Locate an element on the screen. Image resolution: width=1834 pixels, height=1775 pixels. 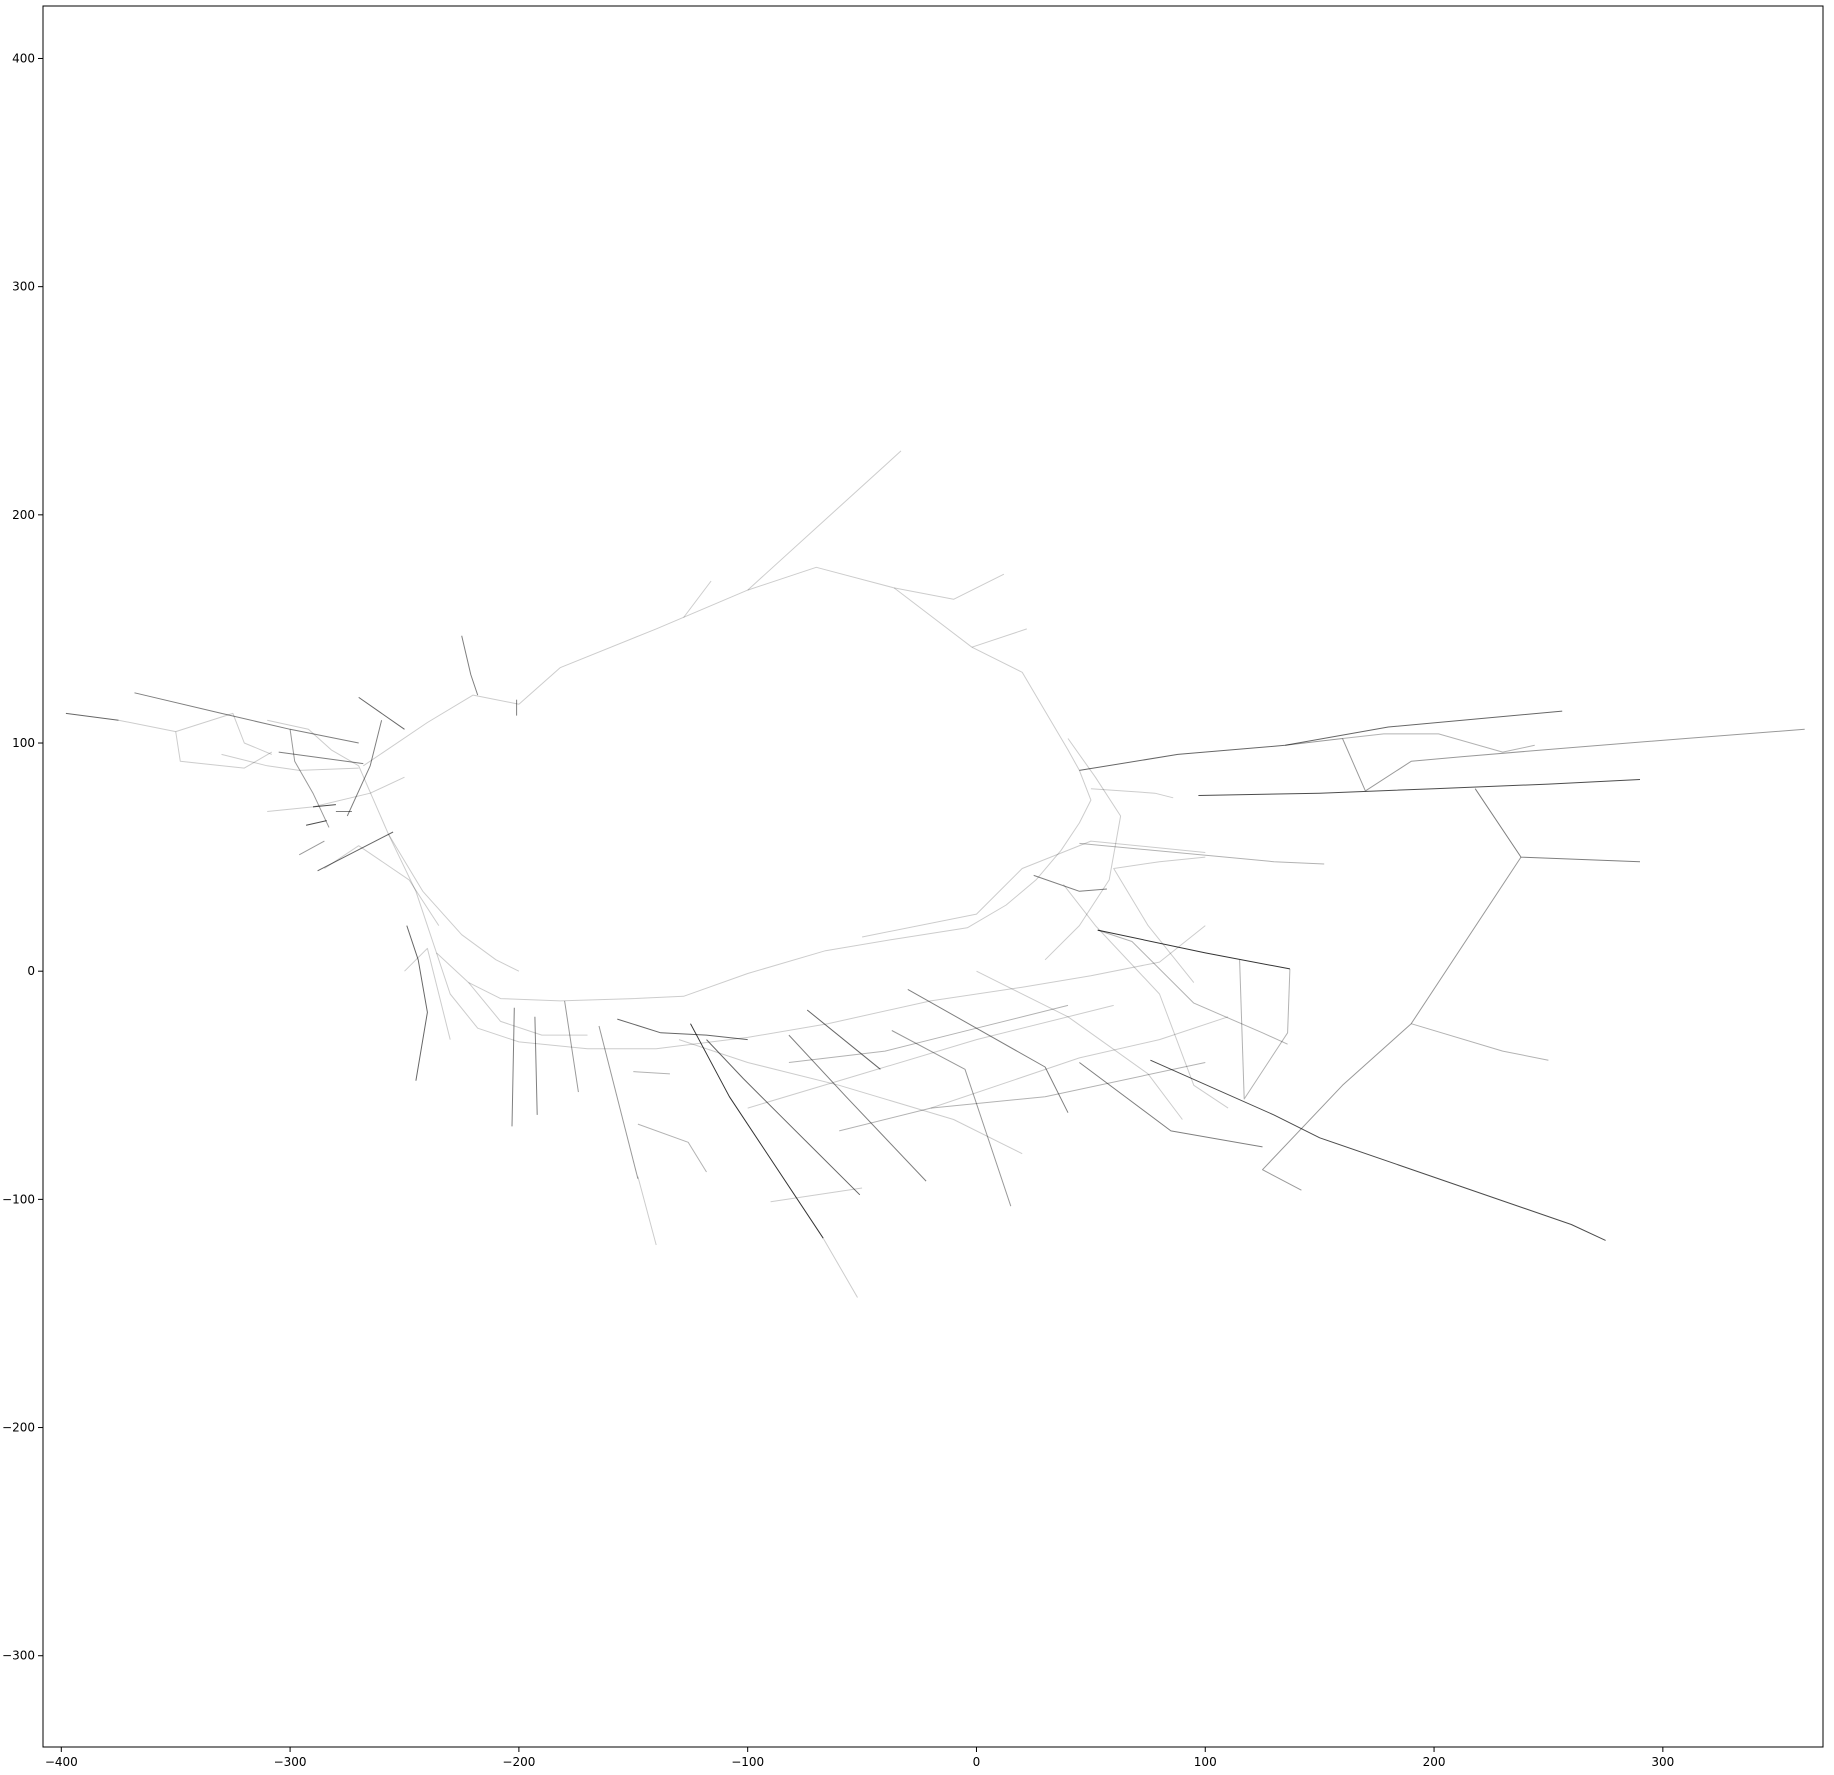
y-tick-label: −300 is located at coordinates (18, 1656).